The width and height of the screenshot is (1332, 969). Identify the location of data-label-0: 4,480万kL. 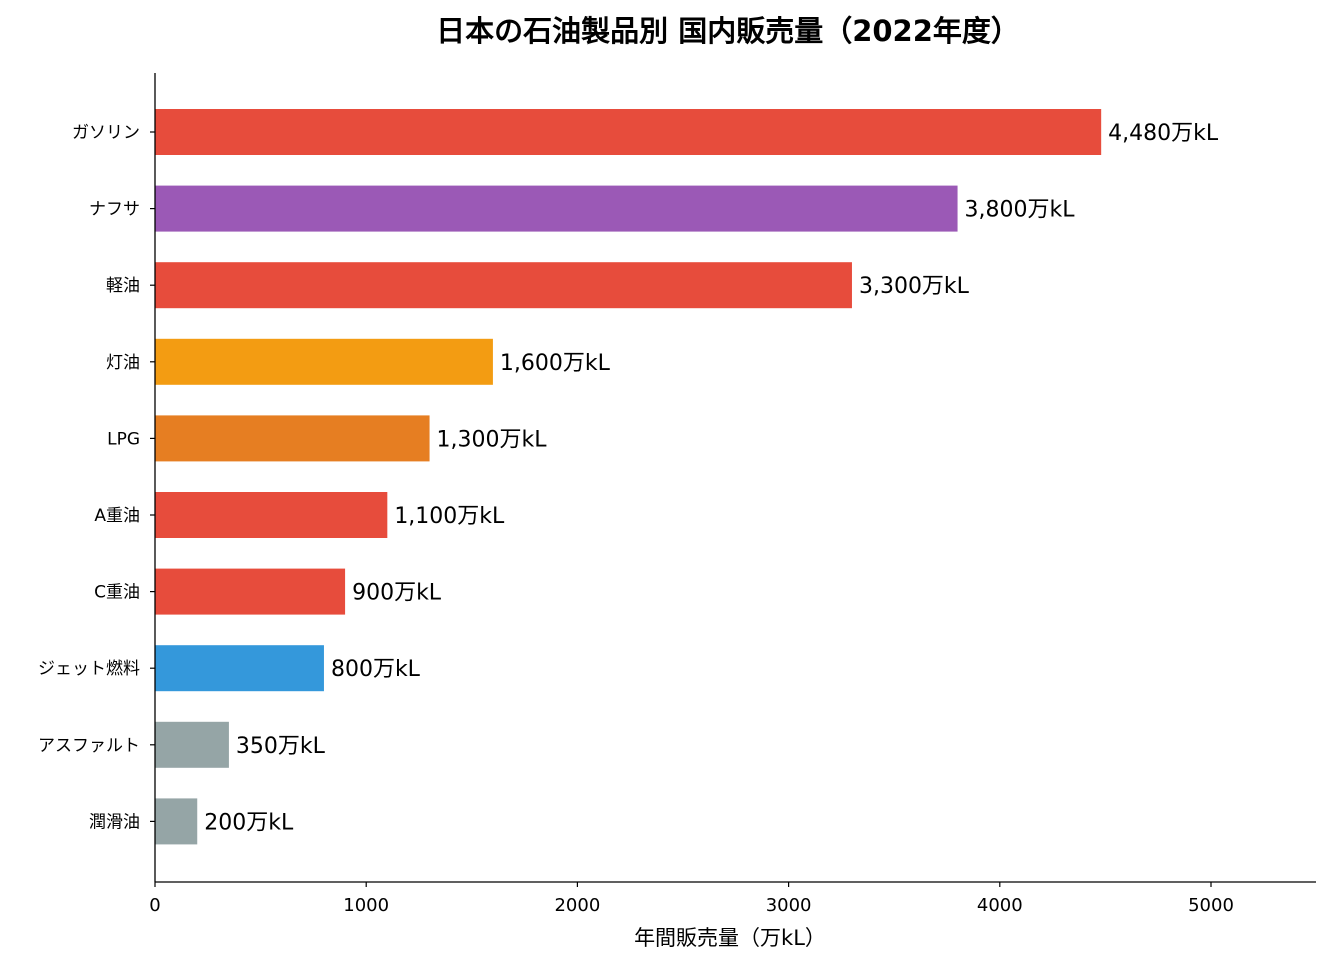
(1163, 133).